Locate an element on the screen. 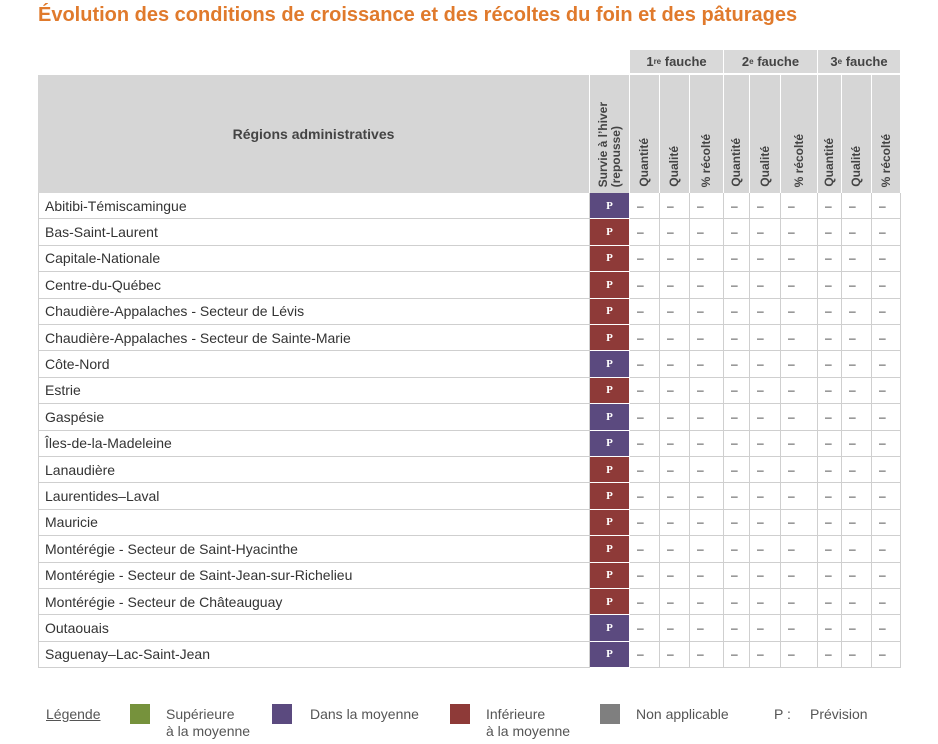 The width and height of the screenshot is (938, 744). region-name: Chaudière-Appalaches - Secteur de Lévis is located at coordinates (314, 311).